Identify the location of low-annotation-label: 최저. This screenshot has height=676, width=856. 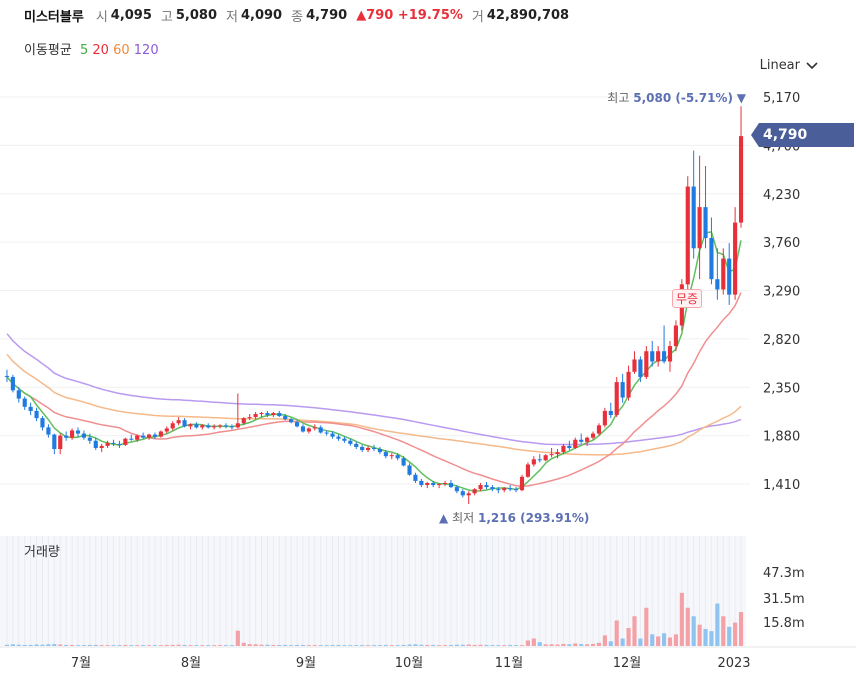
(463, 518).